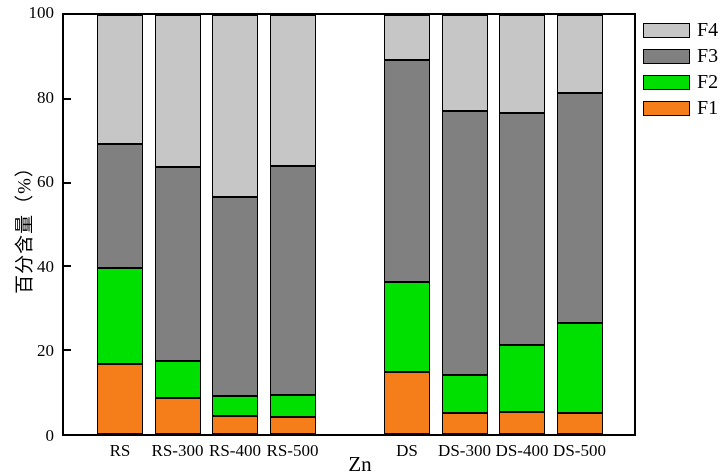 The height and width of the screenshot is (476, 725). What do you see at coordinates (45, 97) in the screenshot?
I see `y-tick-label: 80` at bounding box center [45, 97].